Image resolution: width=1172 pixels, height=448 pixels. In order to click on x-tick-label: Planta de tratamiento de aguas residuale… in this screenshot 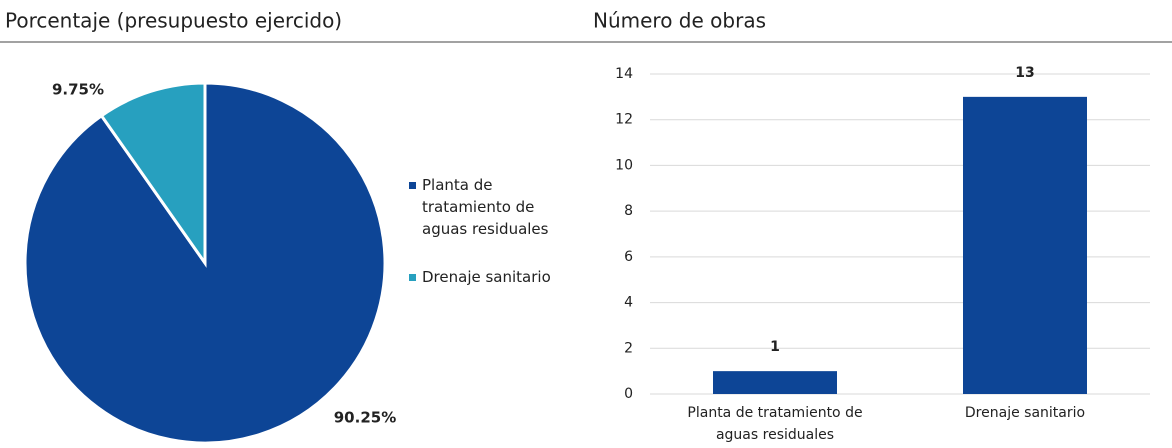, I will do `click(775, 424)`.